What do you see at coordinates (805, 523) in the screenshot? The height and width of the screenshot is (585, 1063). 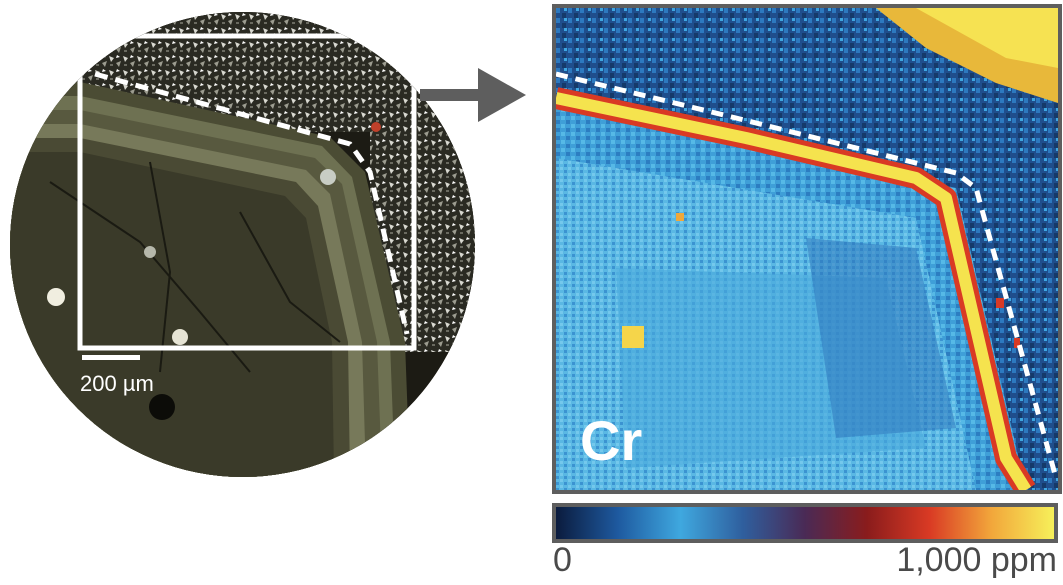 I see `colorbar` at bounding box center [805, 523].